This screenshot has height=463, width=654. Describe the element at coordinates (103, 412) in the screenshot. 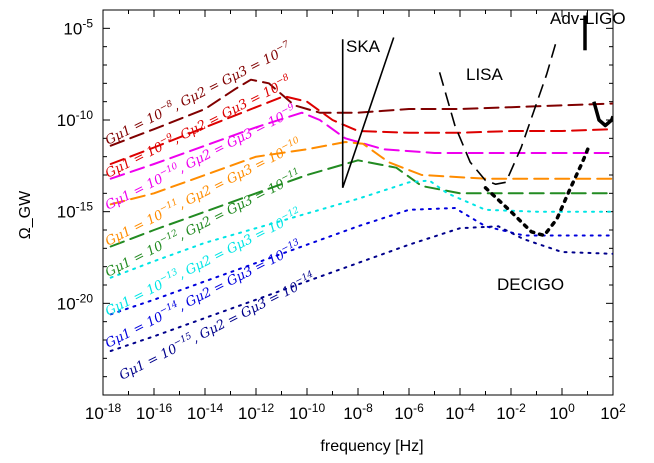

I see `x-tick-label: 10⁻¹⁸` at that location.